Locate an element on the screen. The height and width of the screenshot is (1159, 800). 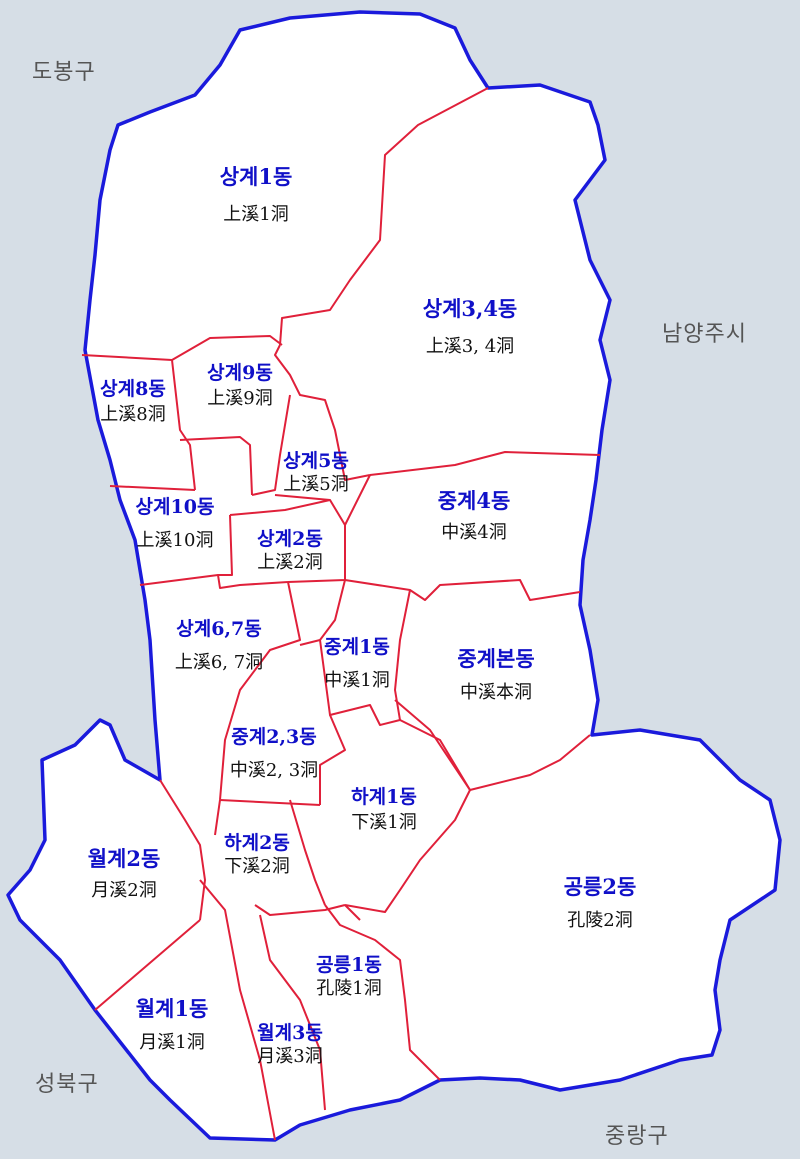
dong-hanja: 孔陵2洞 is located at coordinates (600, 920).